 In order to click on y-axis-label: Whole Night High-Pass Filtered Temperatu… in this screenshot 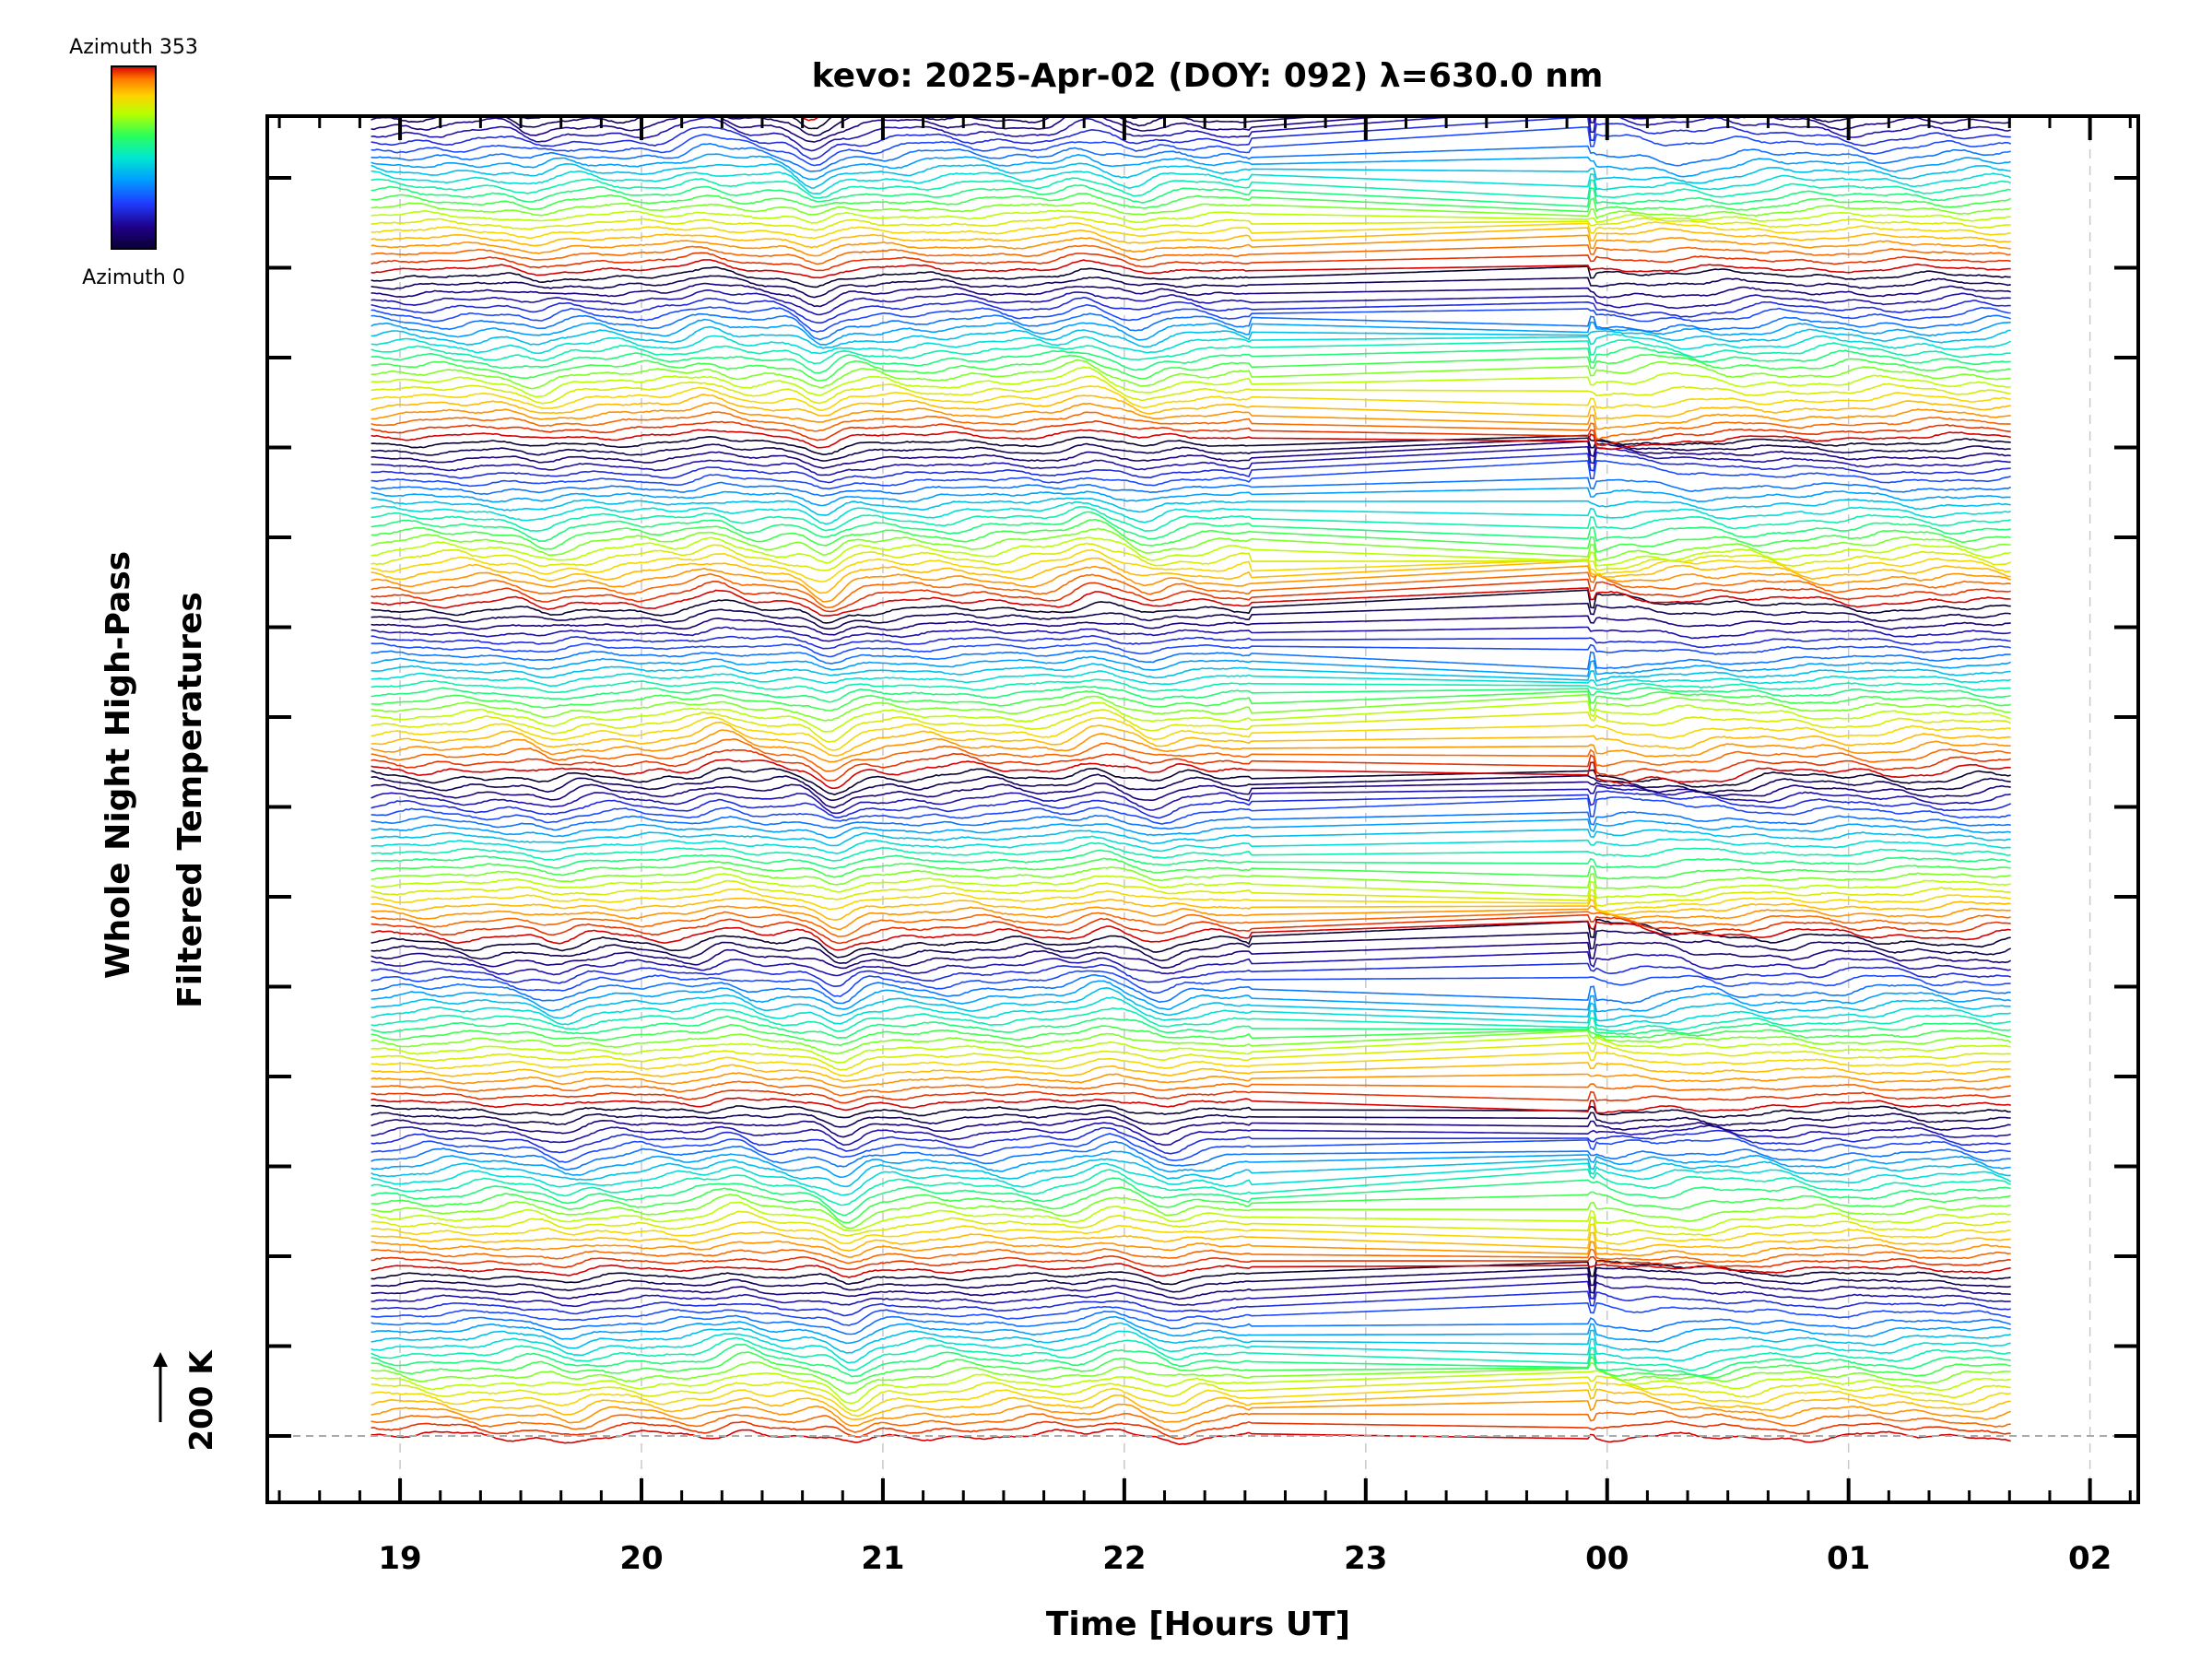, I will do `click(154, 779)`.